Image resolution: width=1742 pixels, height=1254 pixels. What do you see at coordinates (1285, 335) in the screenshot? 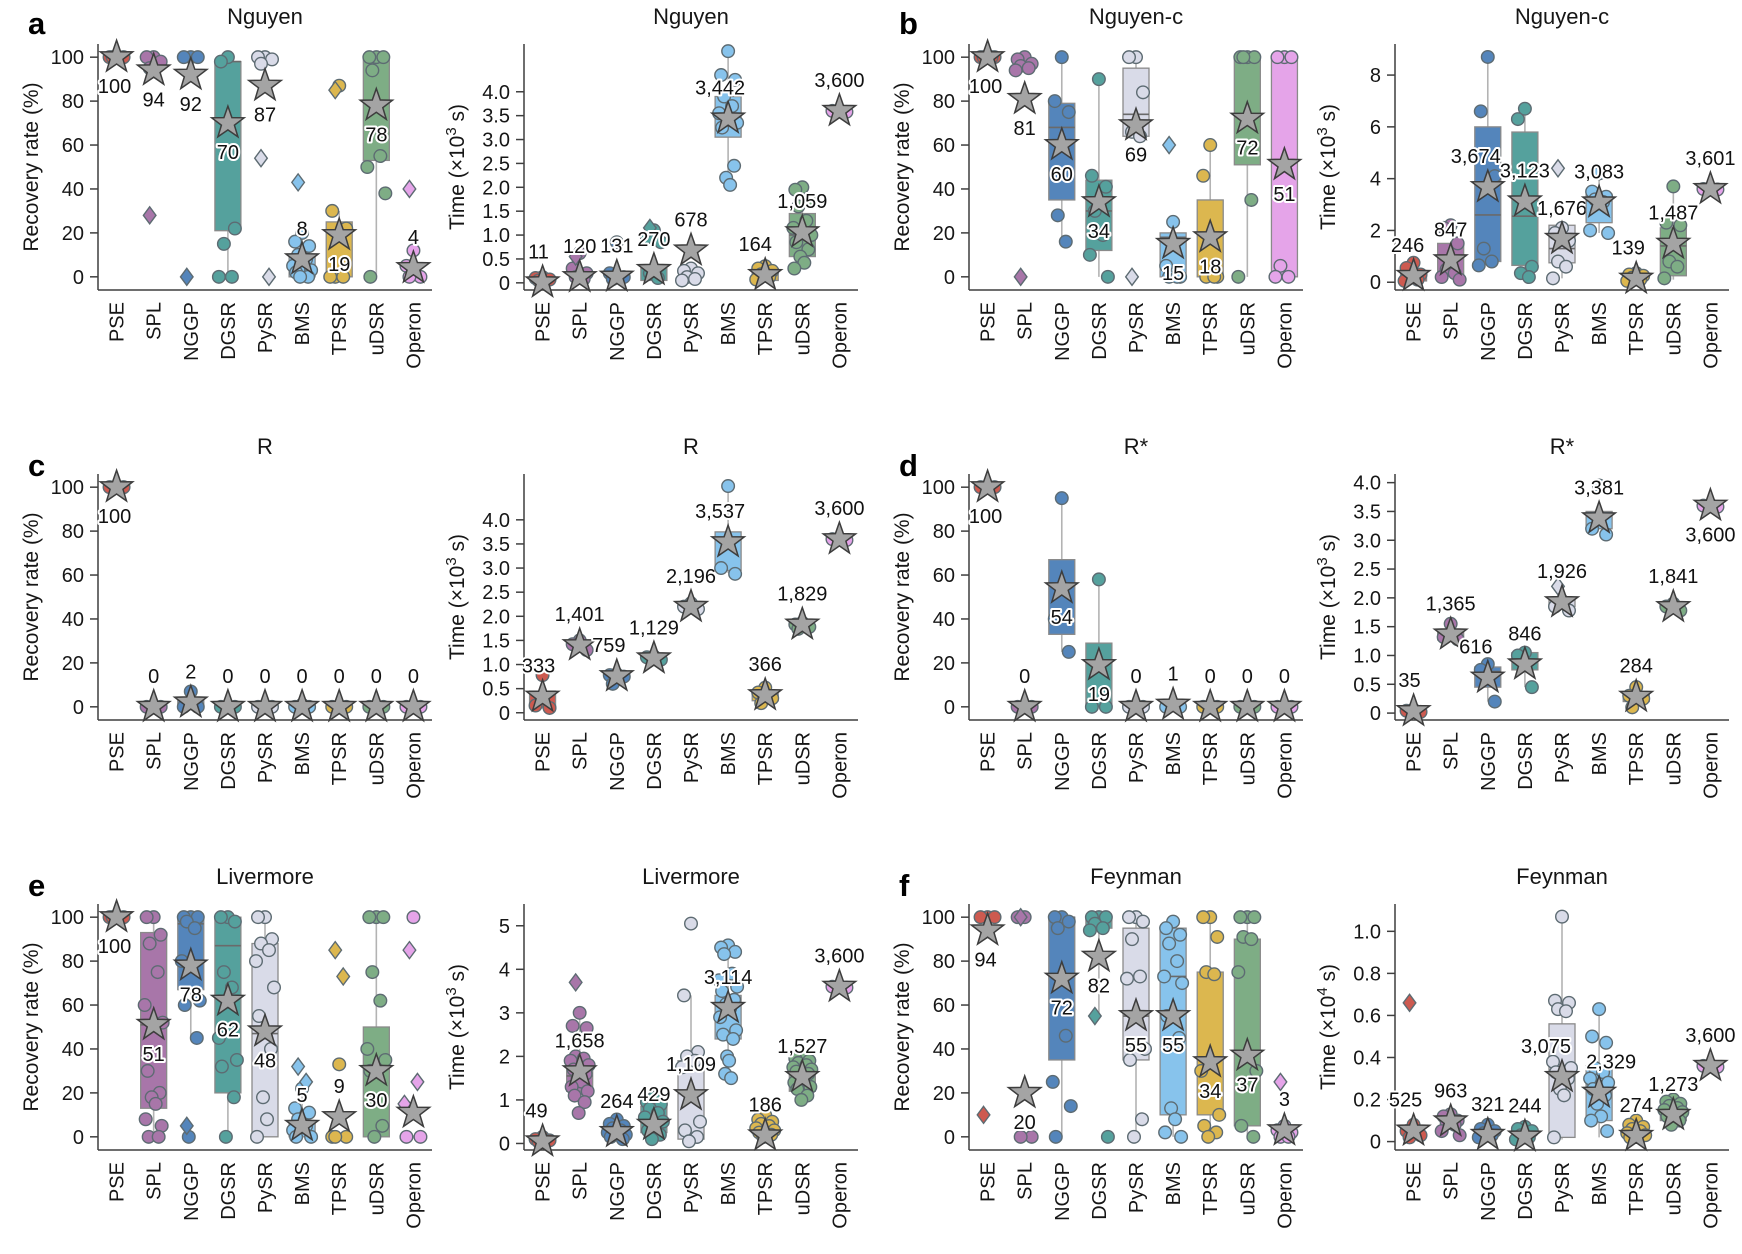
I see `x-tick-label: Operon` at bounding box center [1285, 335].